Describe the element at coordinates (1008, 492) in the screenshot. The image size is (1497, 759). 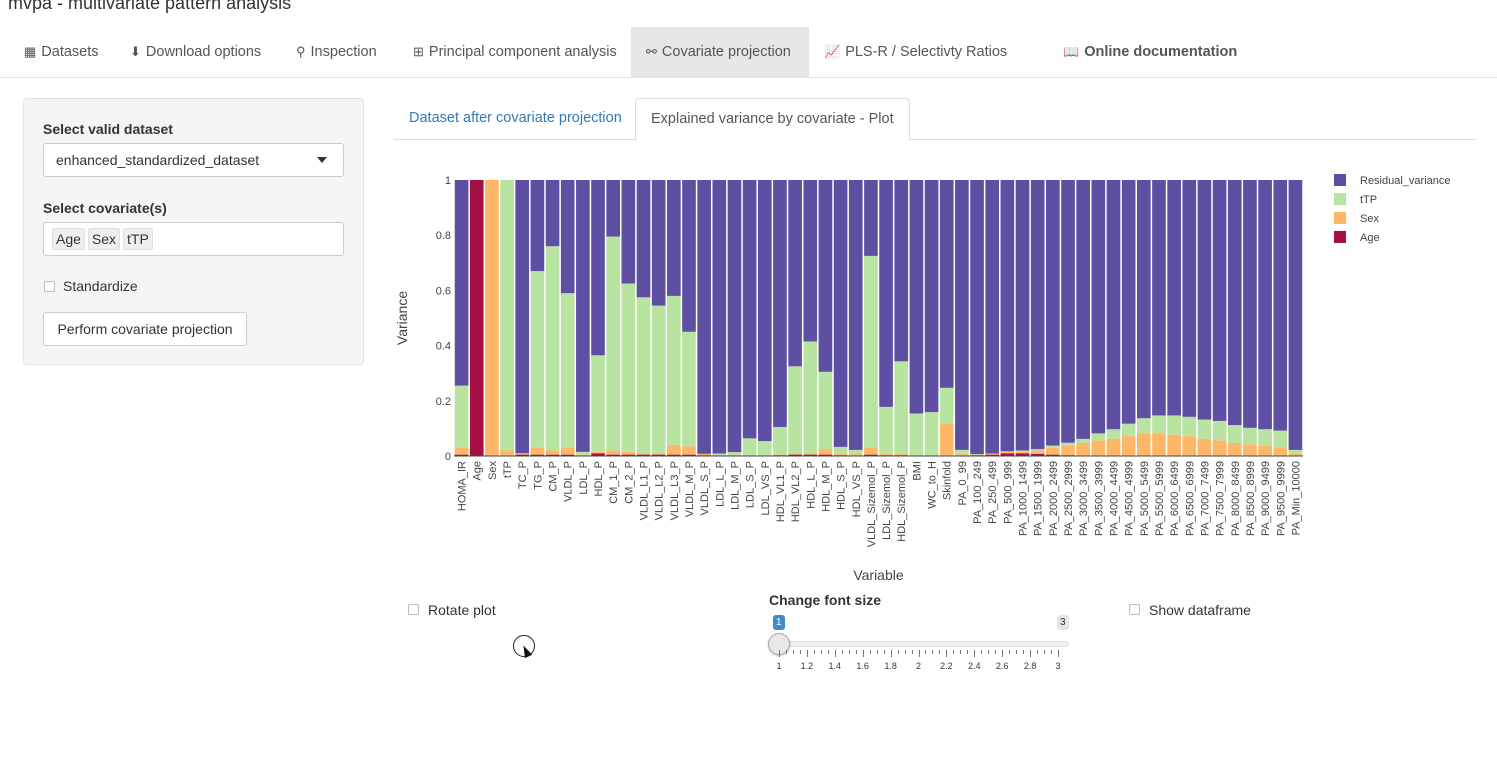
I see `x-tick-label: PA_500_999` at that location.